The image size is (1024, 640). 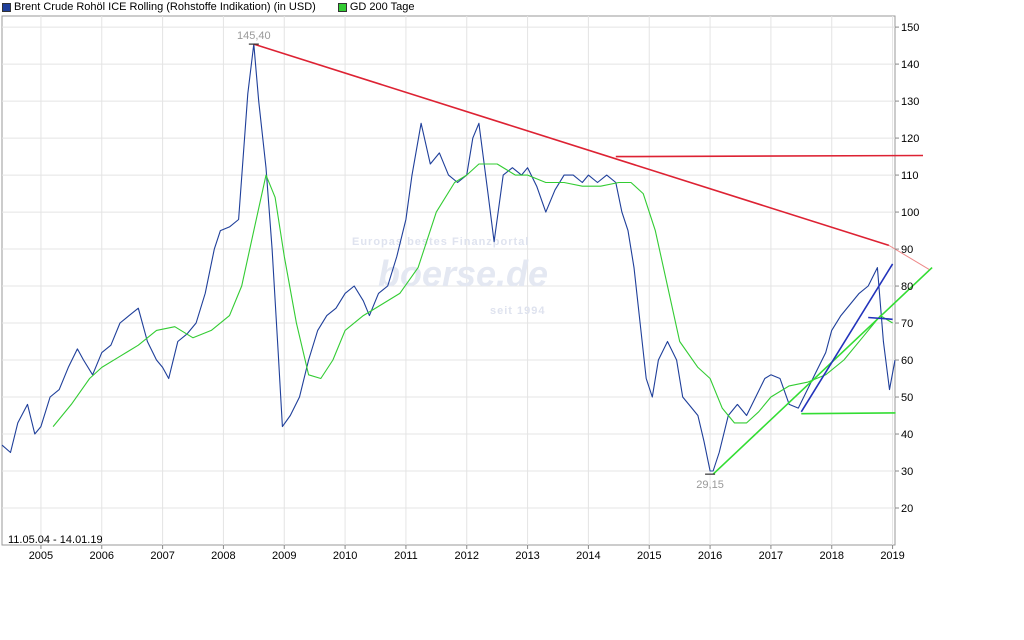 I want to click on y-tick-label: 130, so click(x=910, y=102).